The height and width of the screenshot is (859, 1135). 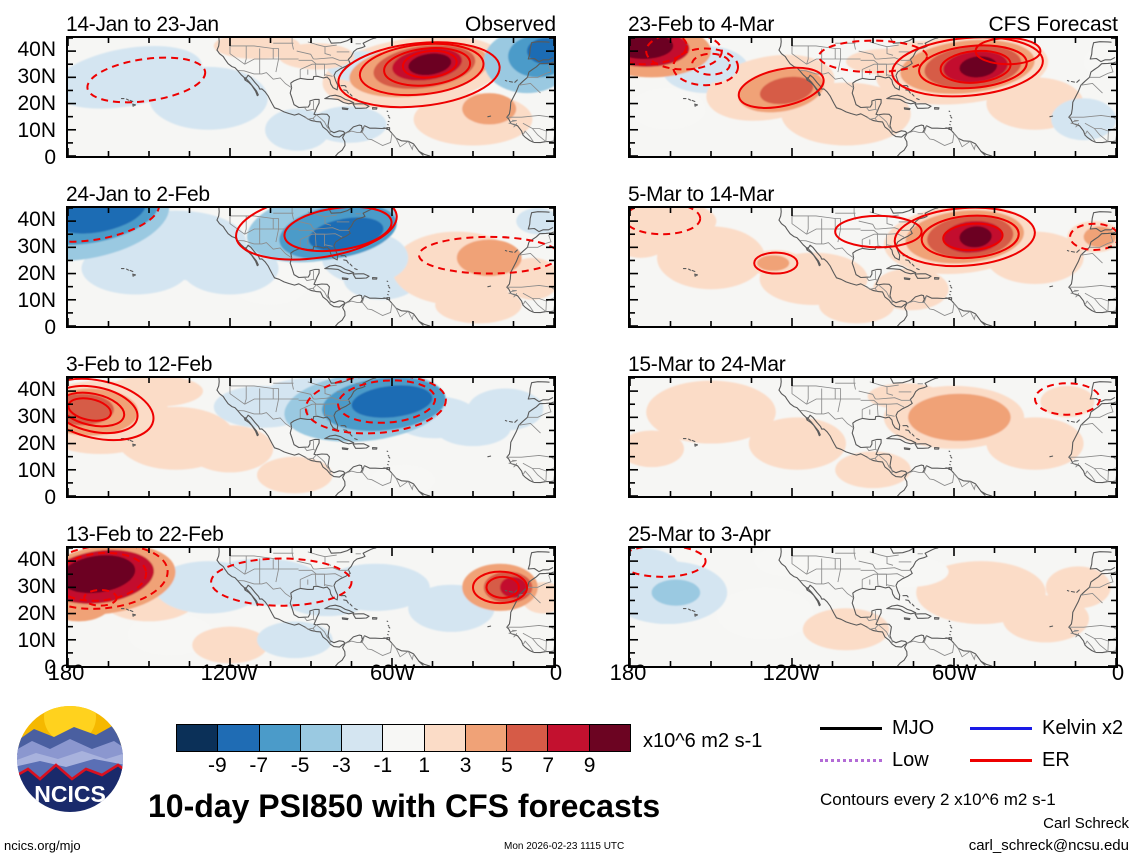 I want to click on legend-label: Kelvin x2, so click(x=1083, y=727).